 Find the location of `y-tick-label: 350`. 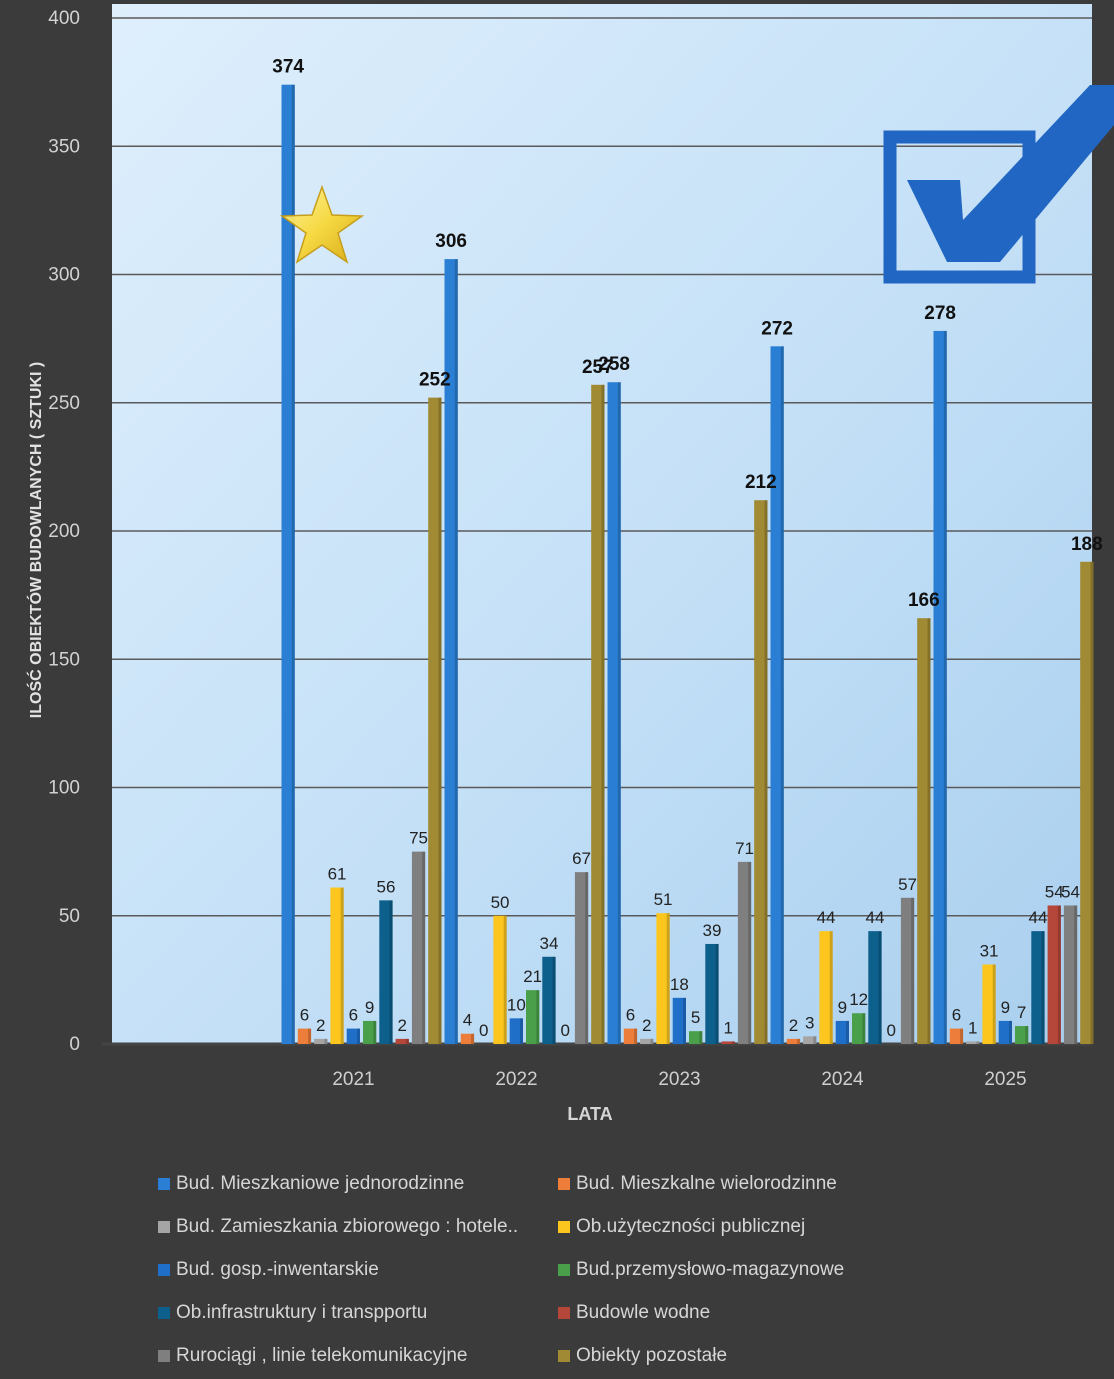

y-tick-label: 350 is located at coordinates (64, 146).